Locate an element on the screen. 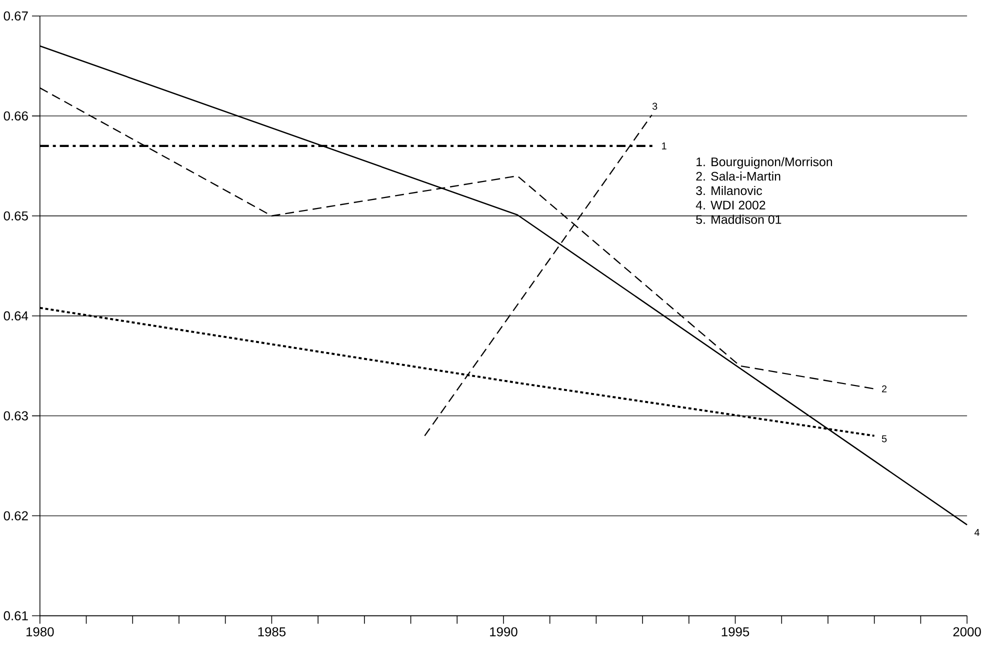 The image size is (990, 656). y-tick-label: 0.61 is located at coordinates (16, 615).